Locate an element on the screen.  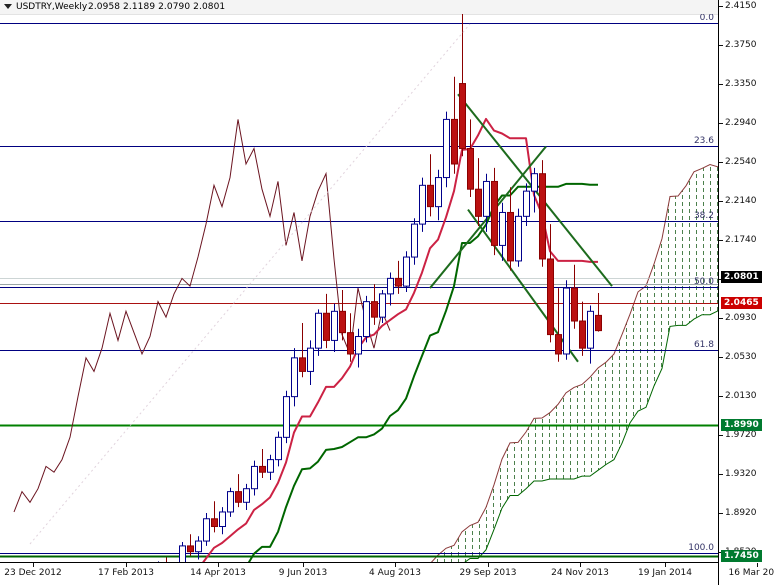
date-tick-label: 16 Mar 2014 is located at coordinates (751, 573).